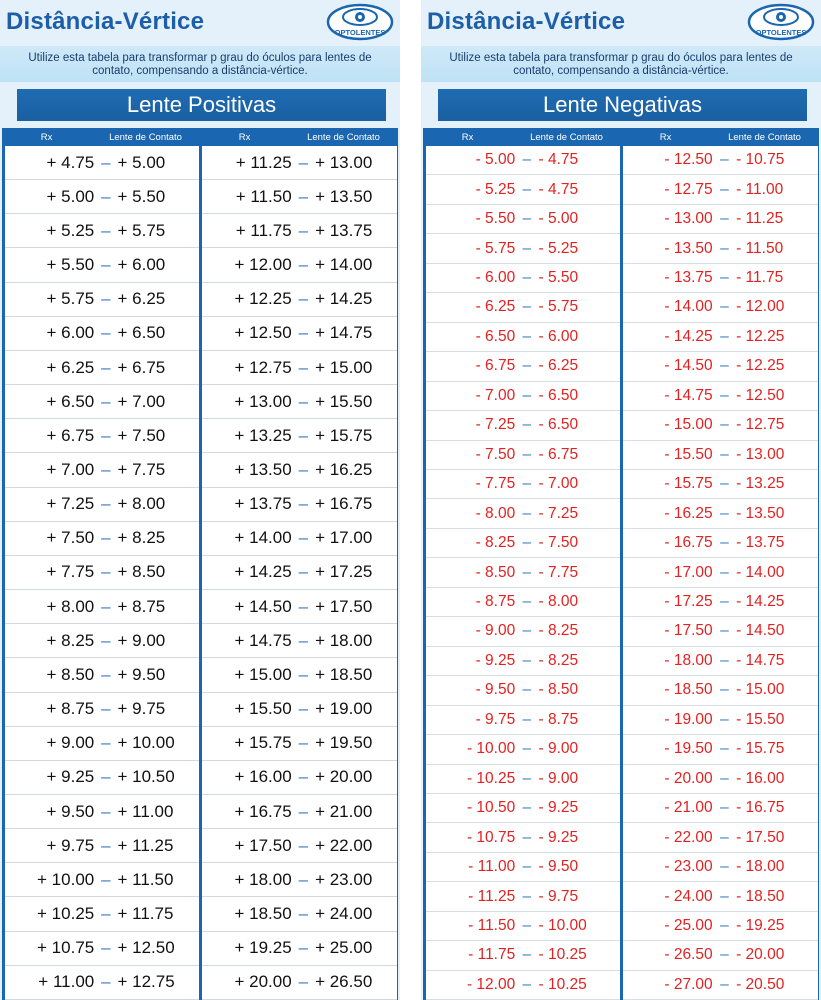 The width and height of the screenshot is (821, 1000). Describe the element at coordinates (760, 160) in the screenshot. I see `contact-lens-value: - 10.75` at that location.